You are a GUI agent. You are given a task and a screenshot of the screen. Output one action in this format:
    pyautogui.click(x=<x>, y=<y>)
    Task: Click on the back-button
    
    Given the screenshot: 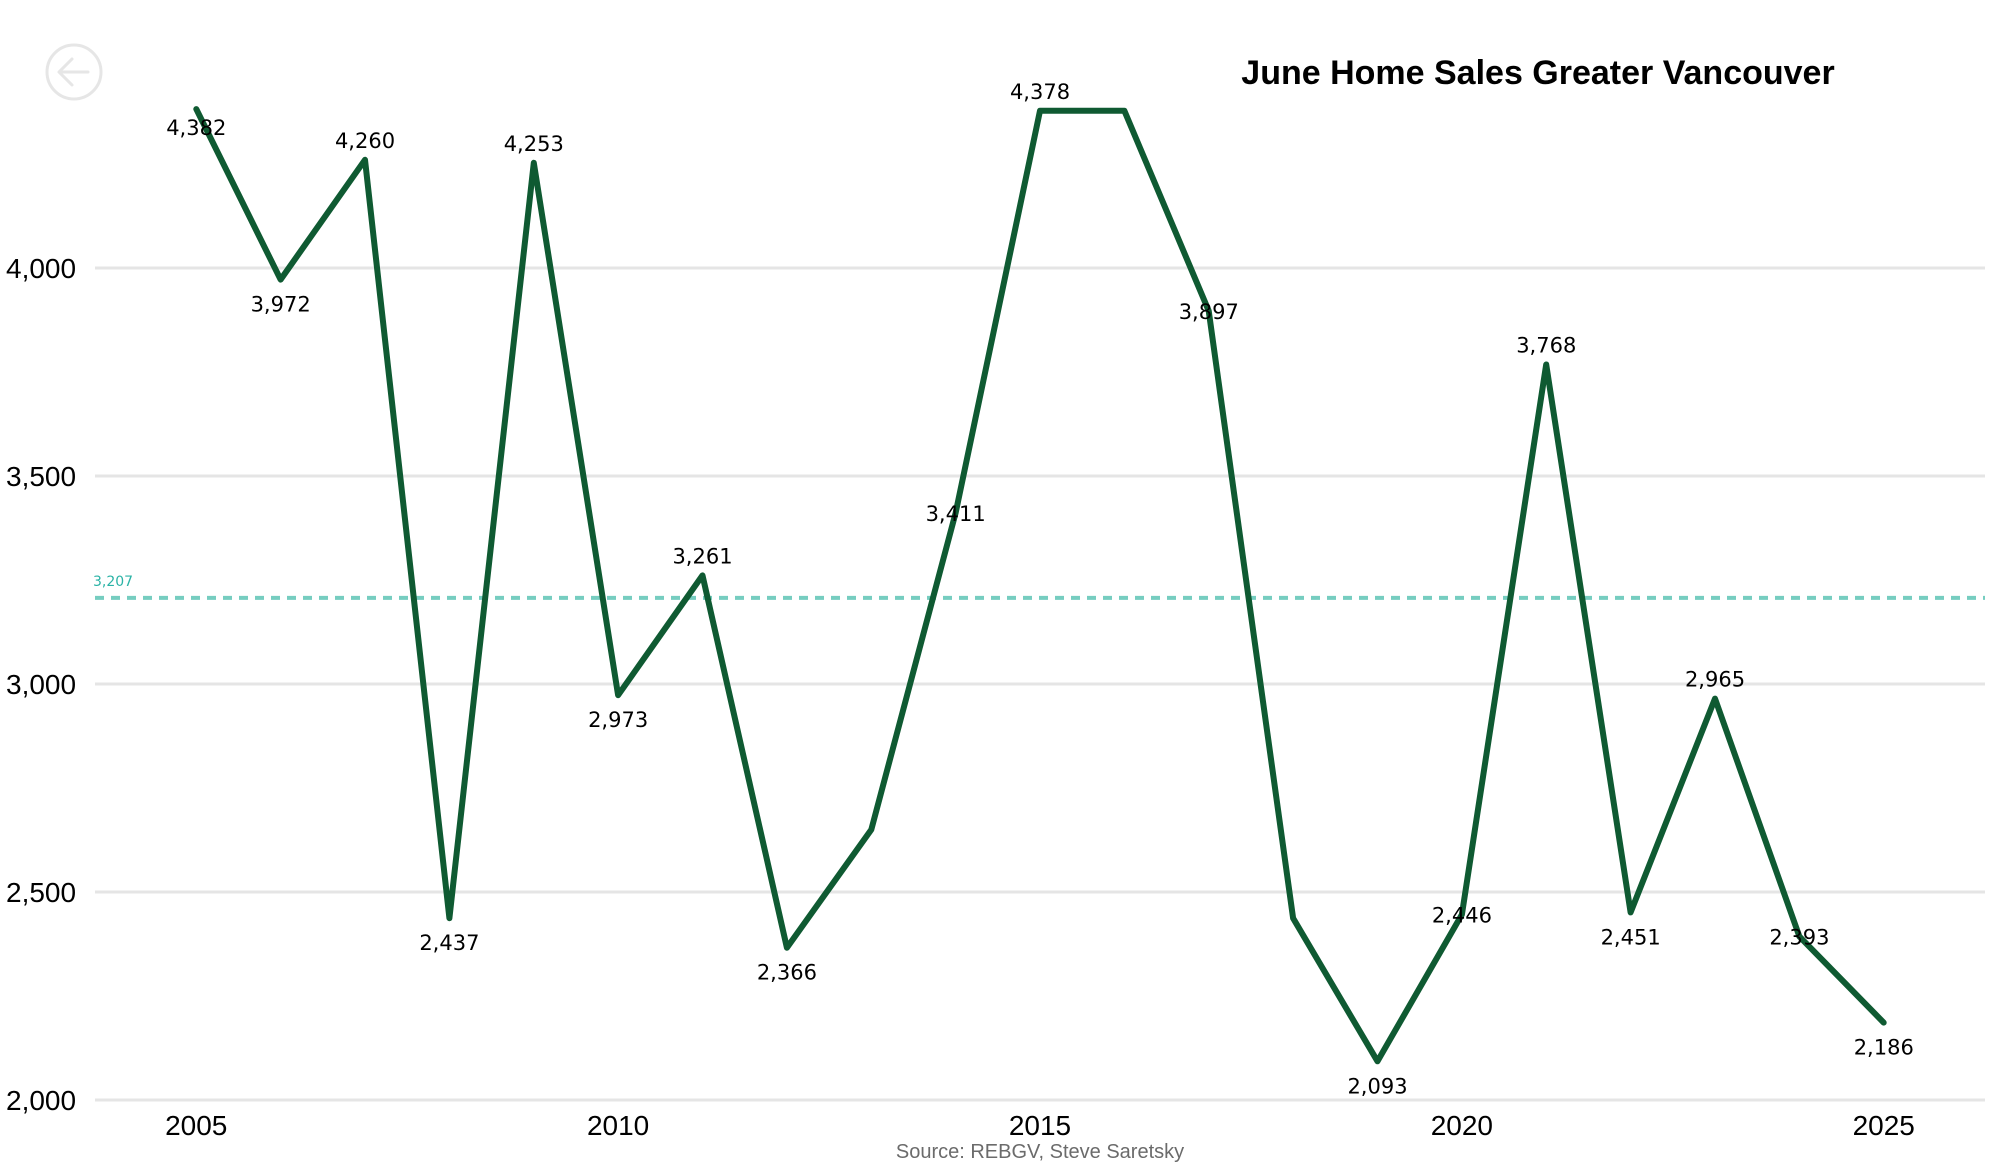 What is the action you would take?
    pyautogui.click(x=74, y=72)
    